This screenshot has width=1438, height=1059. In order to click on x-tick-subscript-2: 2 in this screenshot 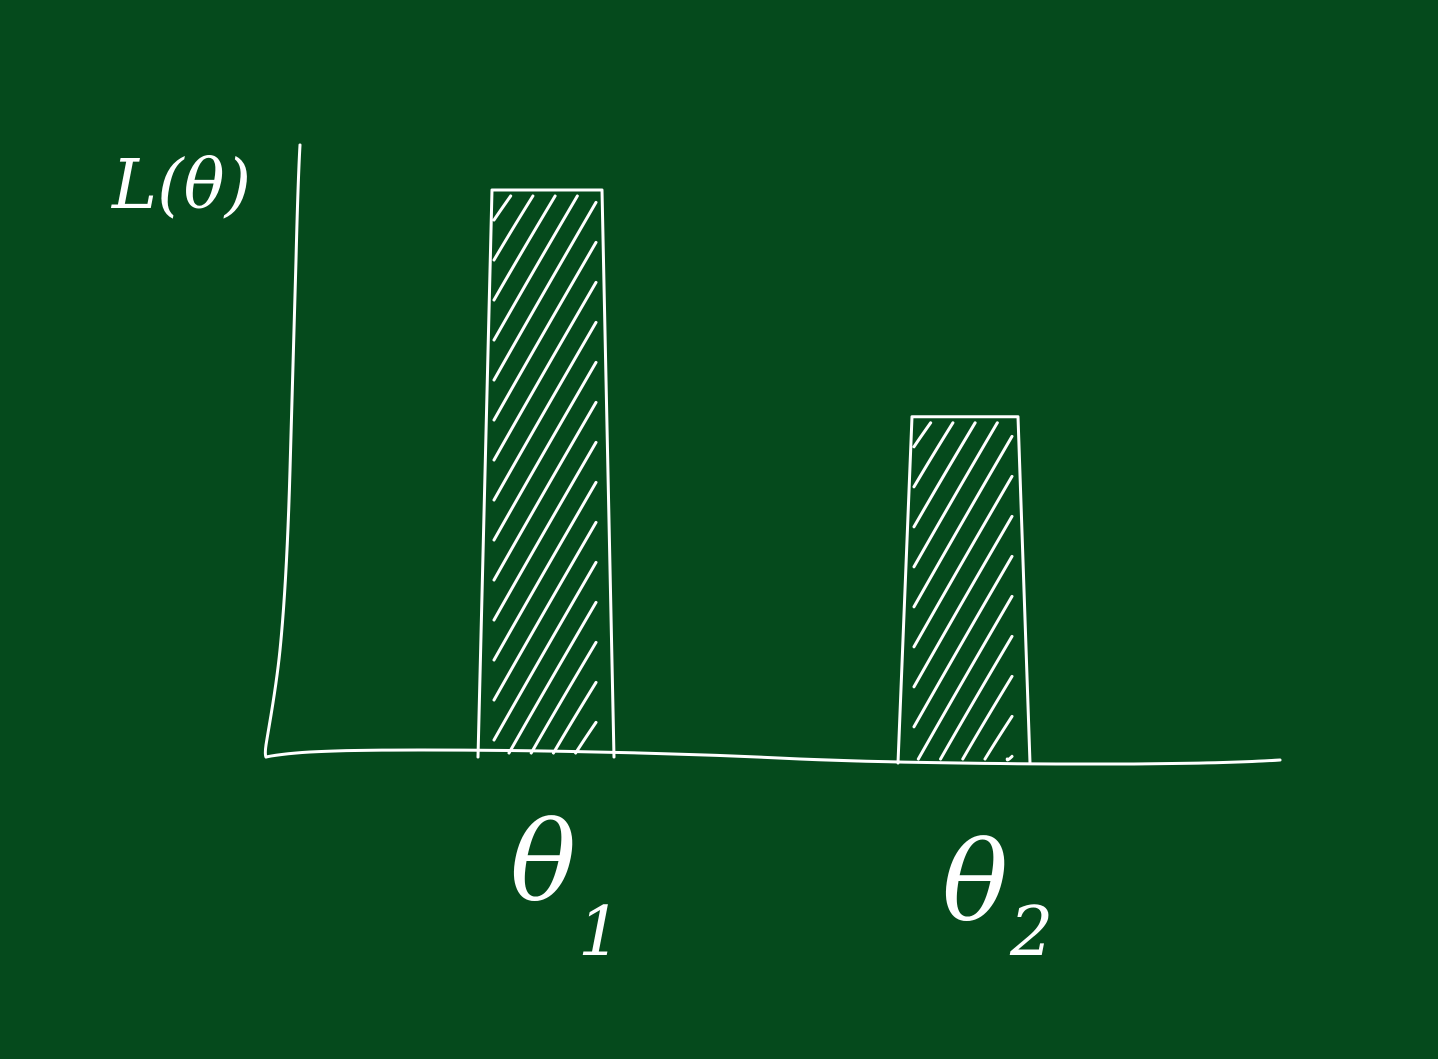, I will do `click(1031, 932)`.